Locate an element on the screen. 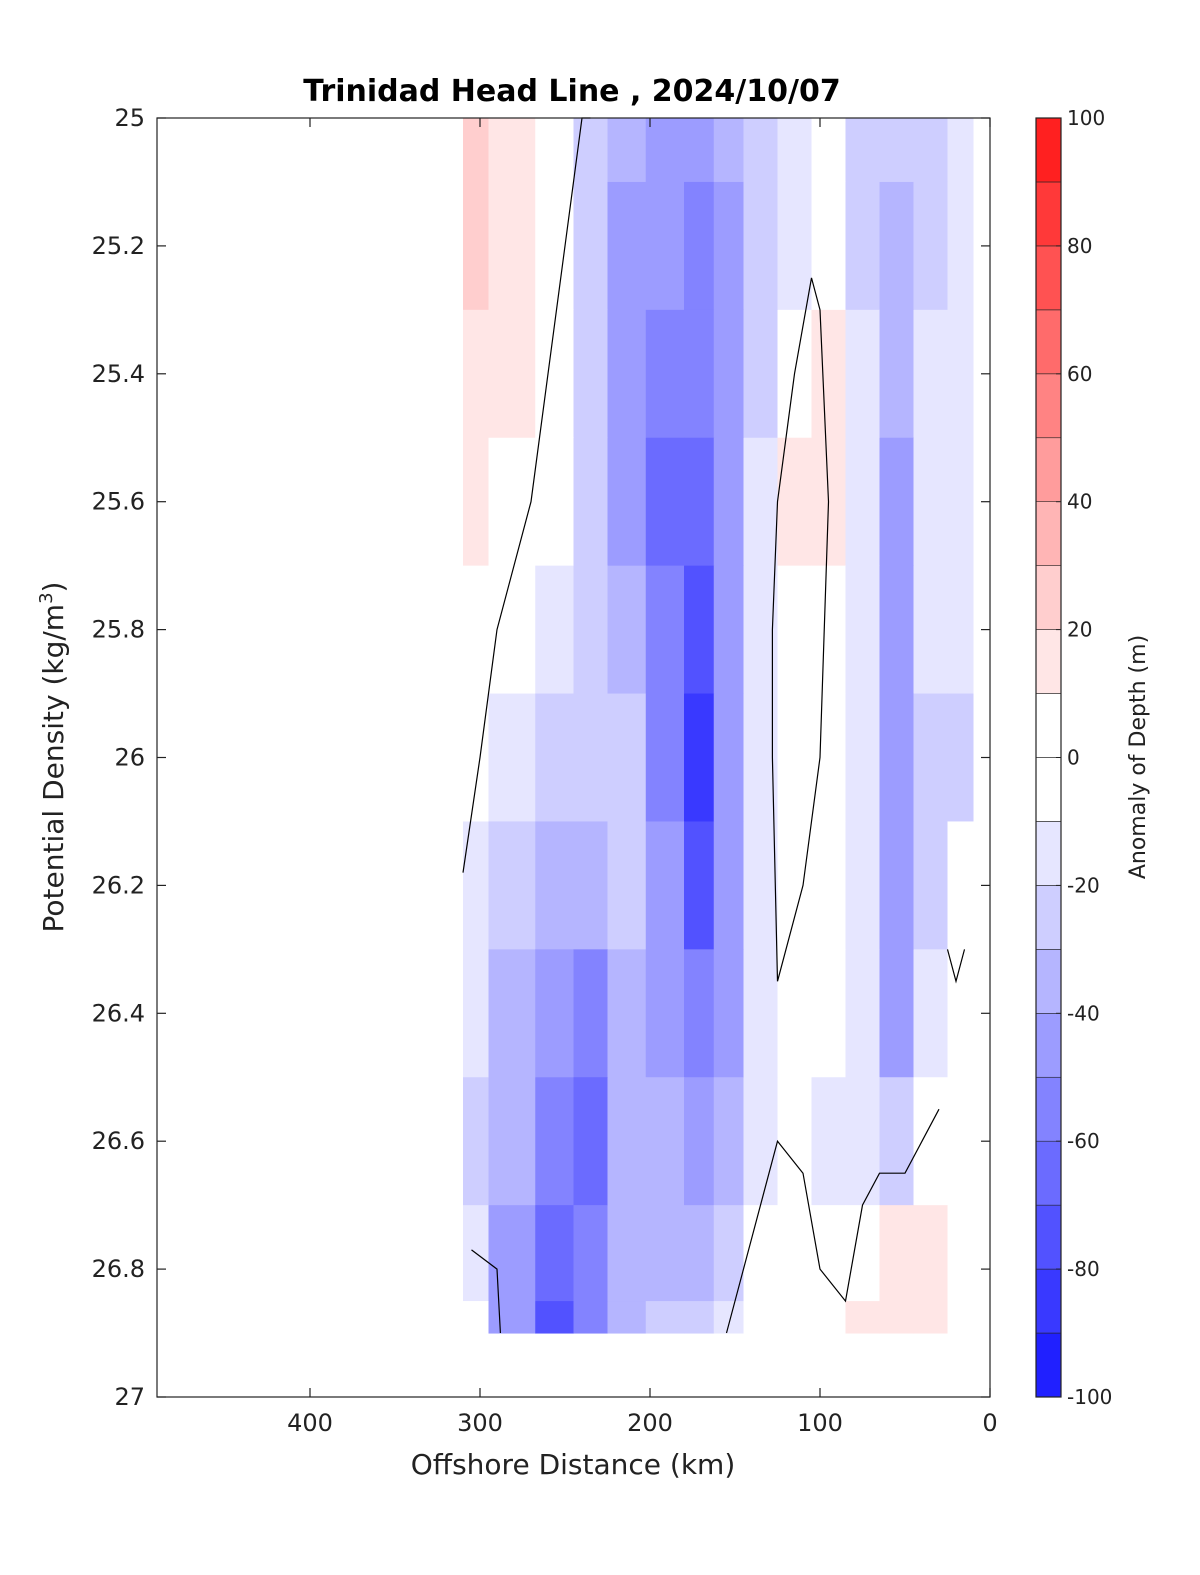 The height and width of the screenshot is (1575, 1200). colorbar-tick-label: 100 is located at coordinates (1086, 118).